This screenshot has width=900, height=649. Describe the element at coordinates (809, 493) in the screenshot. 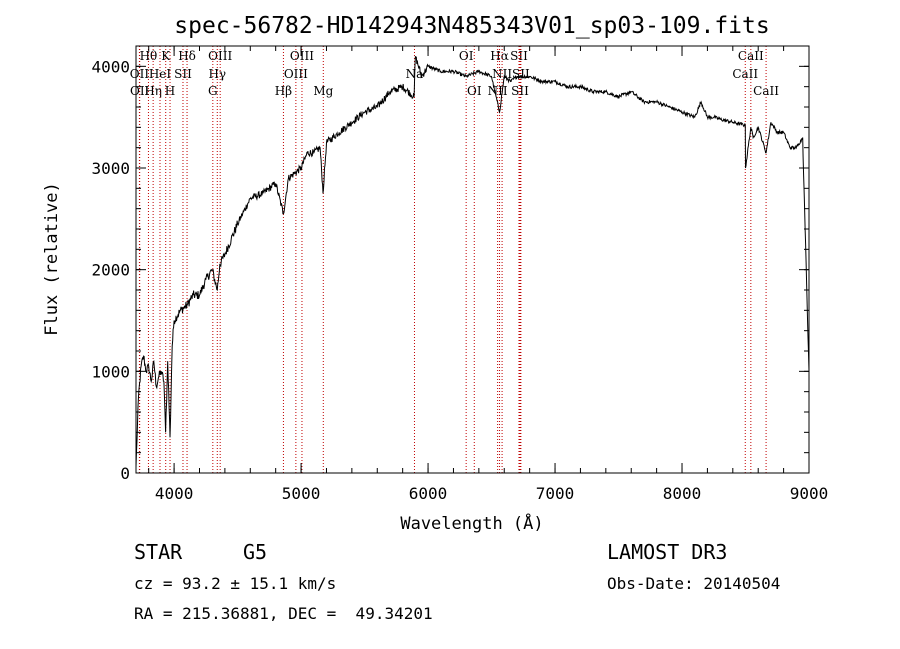

I see `x-tick-label: 9000` at that location.